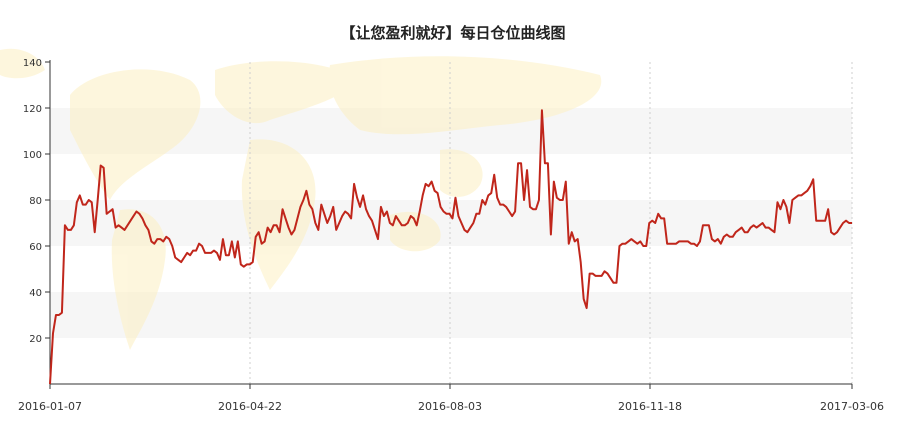 Image resolution: width=906 pixels, height=421 pixels. Describe the element at coordinates (32, 109) in the screenshot. I see `y-tick-label: 120` at that location.